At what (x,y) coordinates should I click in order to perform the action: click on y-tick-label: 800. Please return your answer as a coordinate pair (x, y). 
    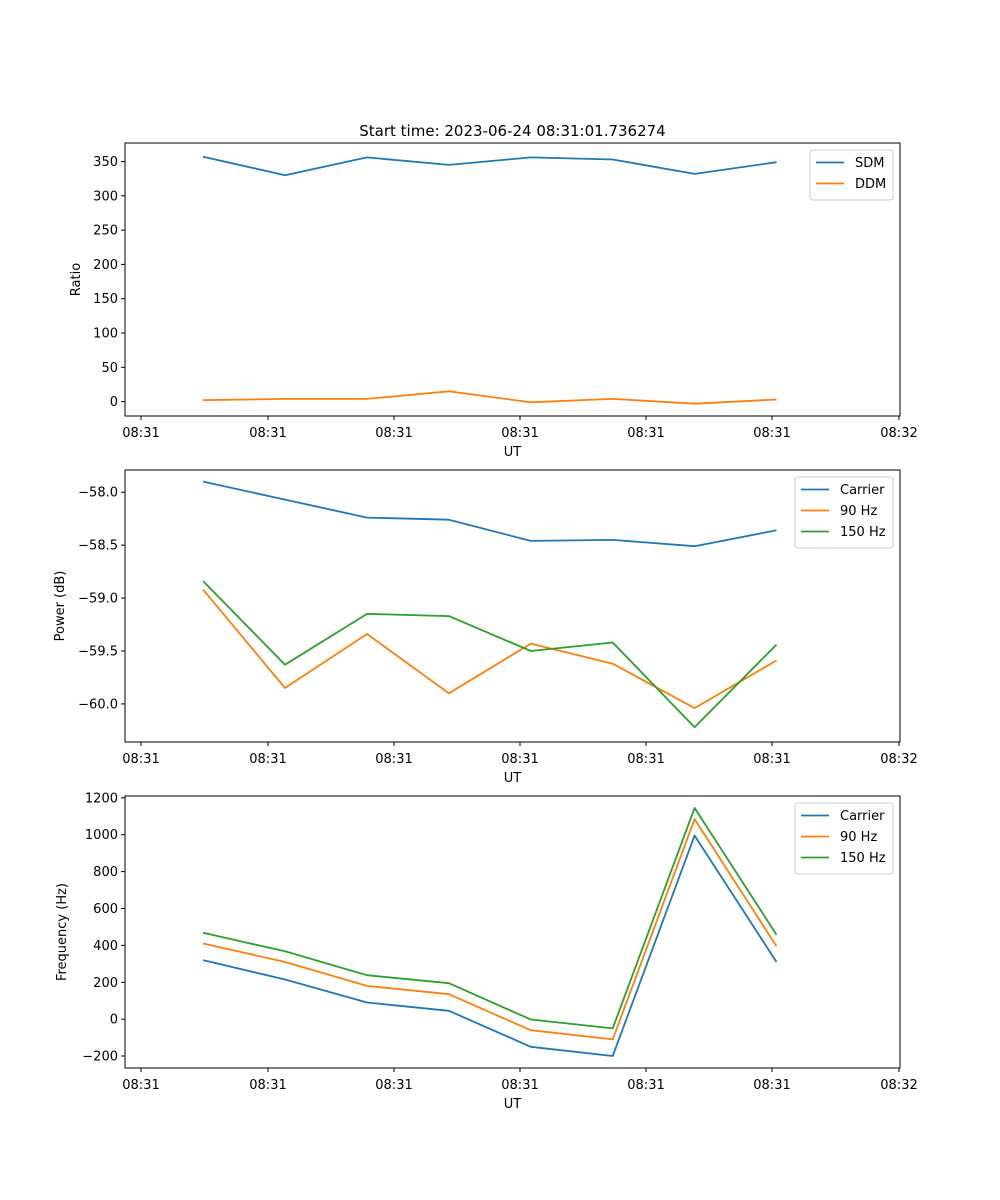
    Looking at the image, I should click on (105, 872).